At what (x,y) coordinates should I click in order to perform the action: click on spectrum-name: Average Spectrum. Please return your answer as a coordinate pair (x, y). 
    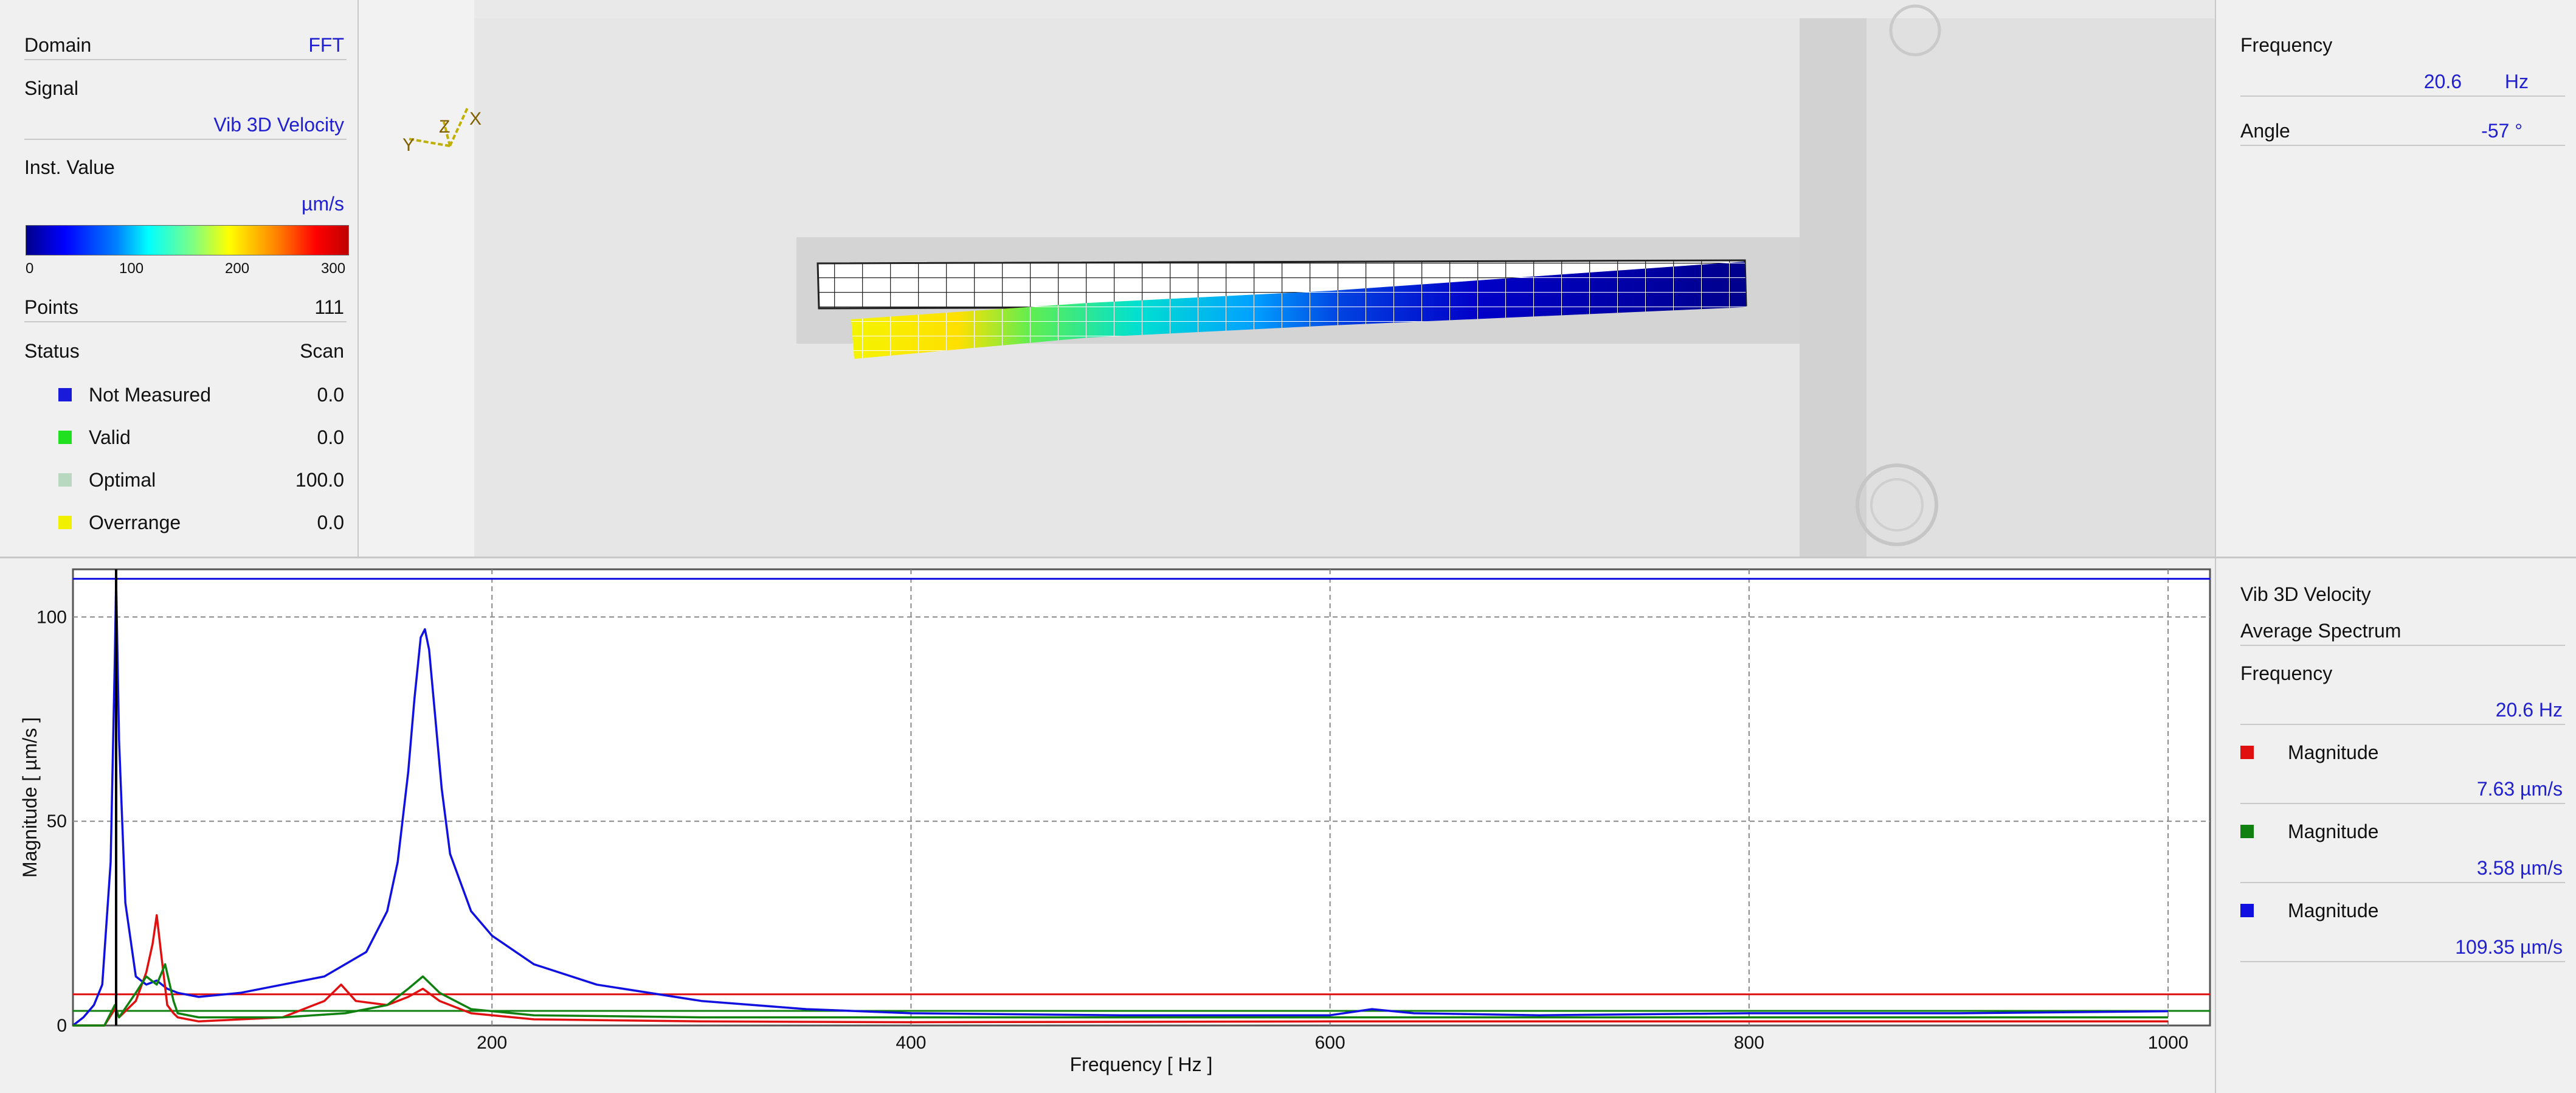
    Looking at the image, I should click on (2321, 631).